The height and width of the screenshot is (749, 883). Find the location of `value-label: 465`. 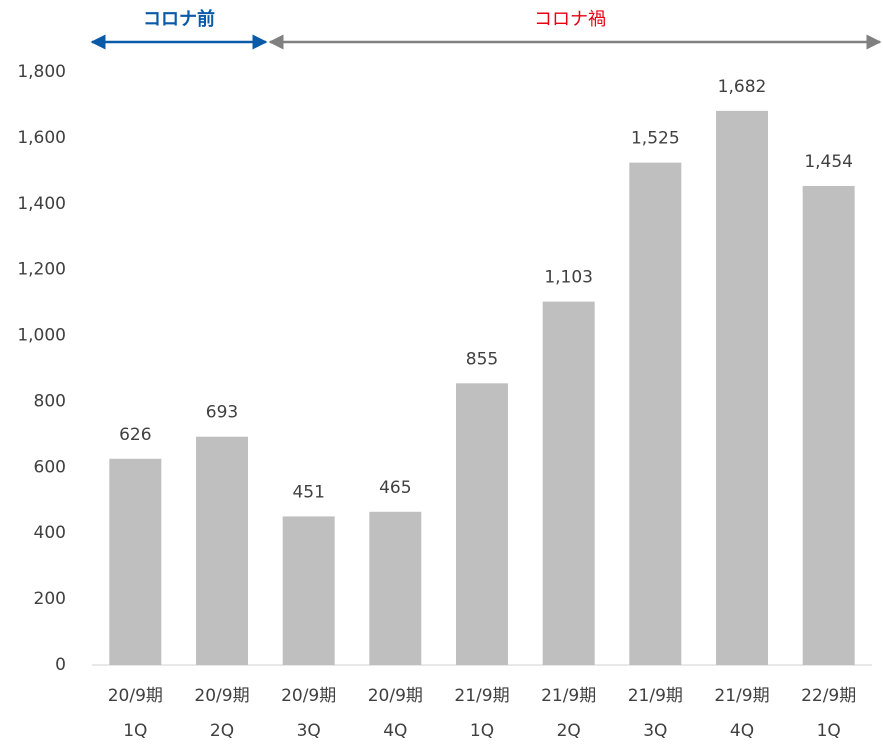

value-label: 465 is located at coordinates (395, 488).